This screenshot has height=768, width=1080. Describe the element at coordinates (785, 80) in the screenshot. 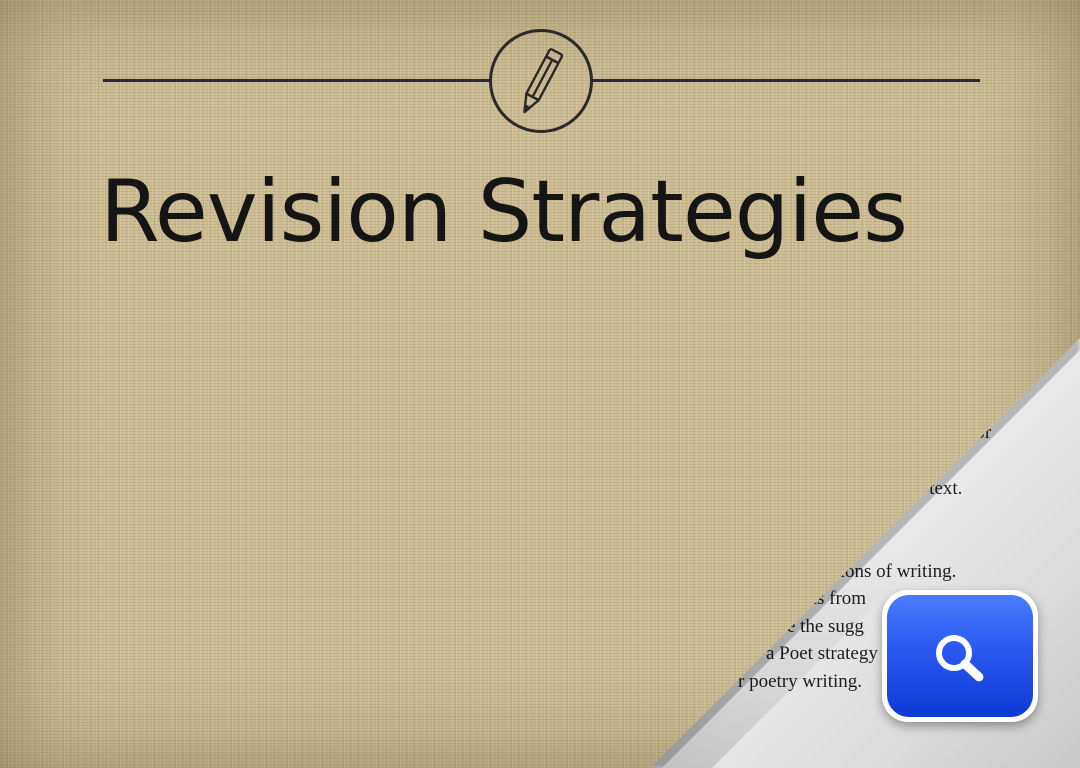

I see `divider-right` at that location.